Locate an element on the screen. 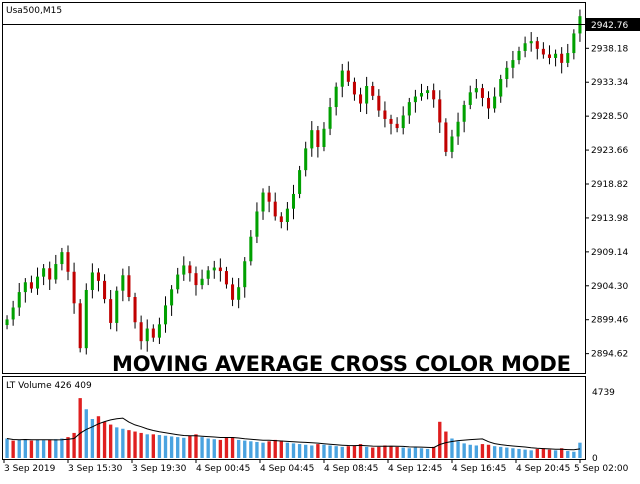  price-tick-label: 2918.82 is located at coordinates (609, 185).